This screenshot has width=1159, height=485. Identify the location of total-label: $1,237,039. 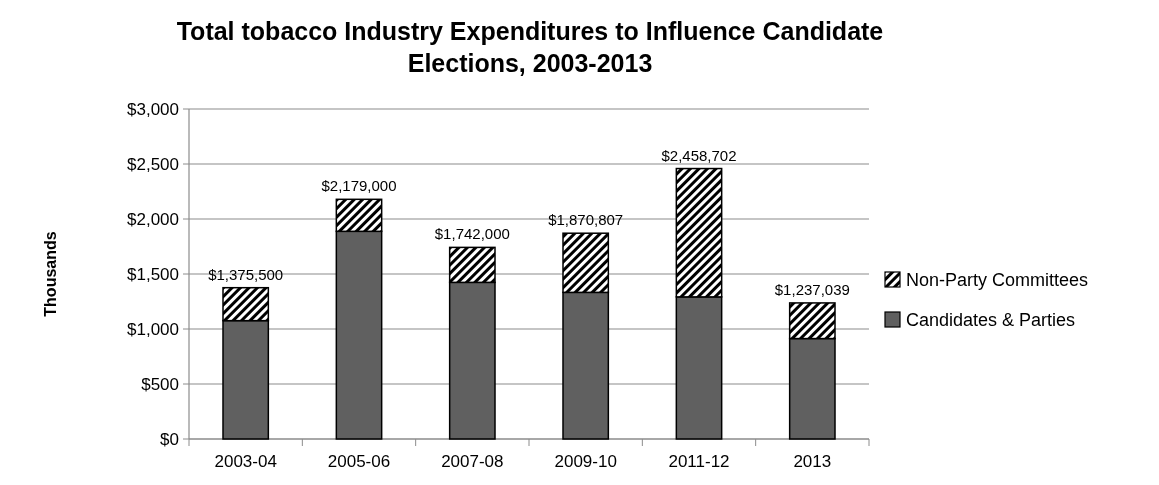
(812, 289).